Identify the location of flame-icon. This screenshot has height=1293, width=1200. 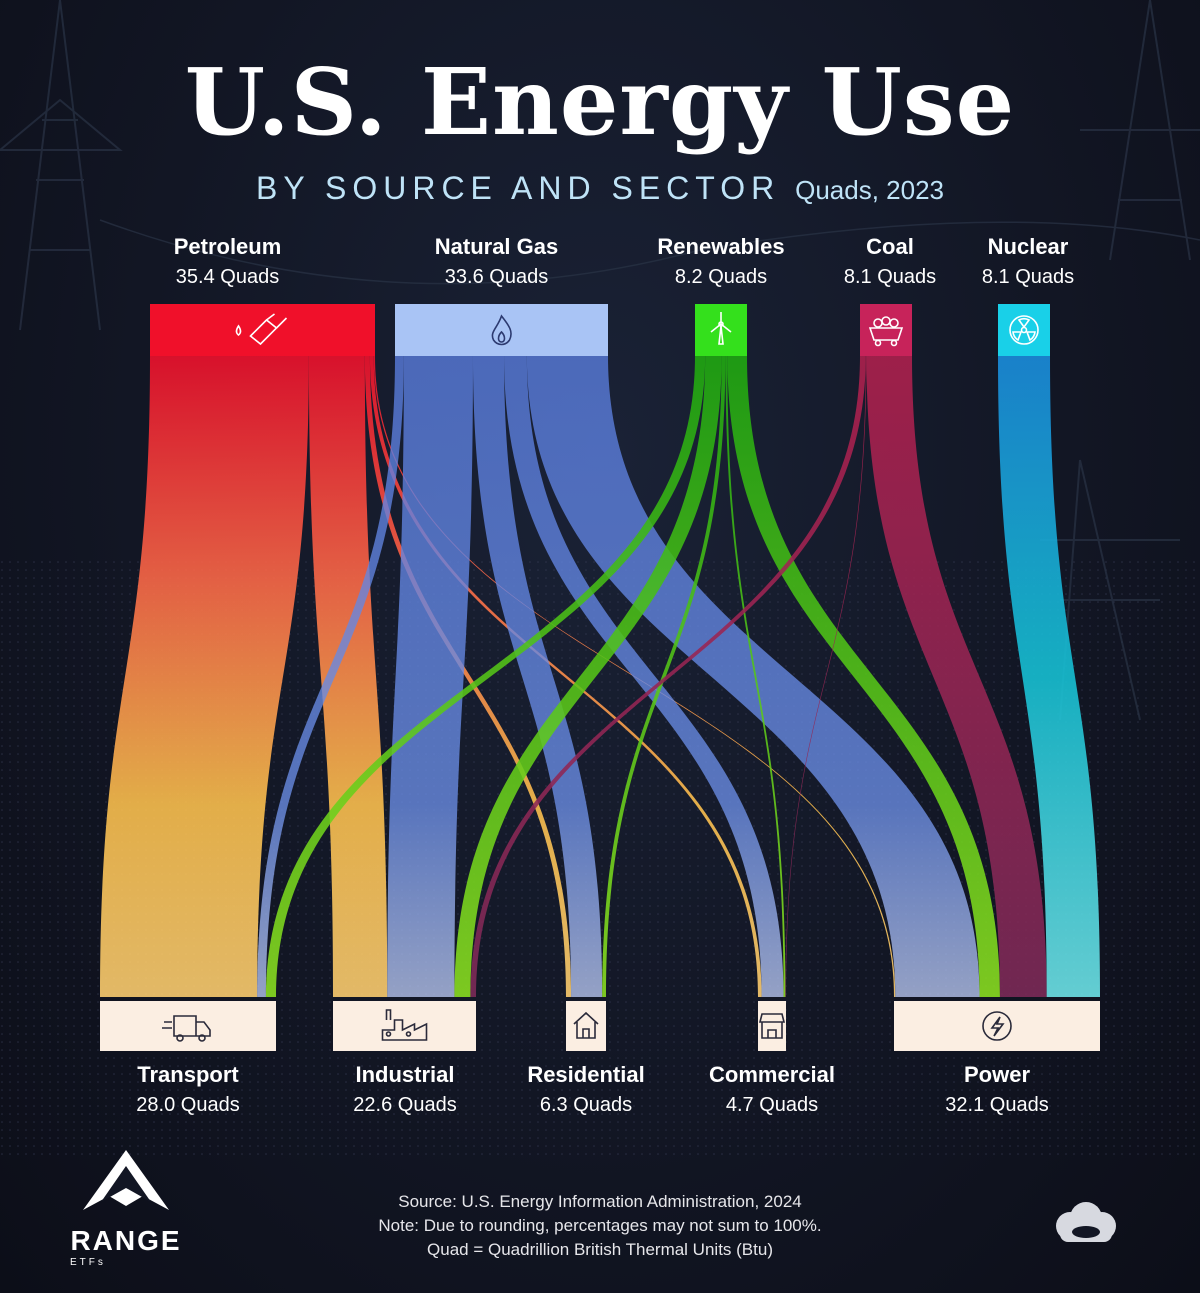
(501, 330).